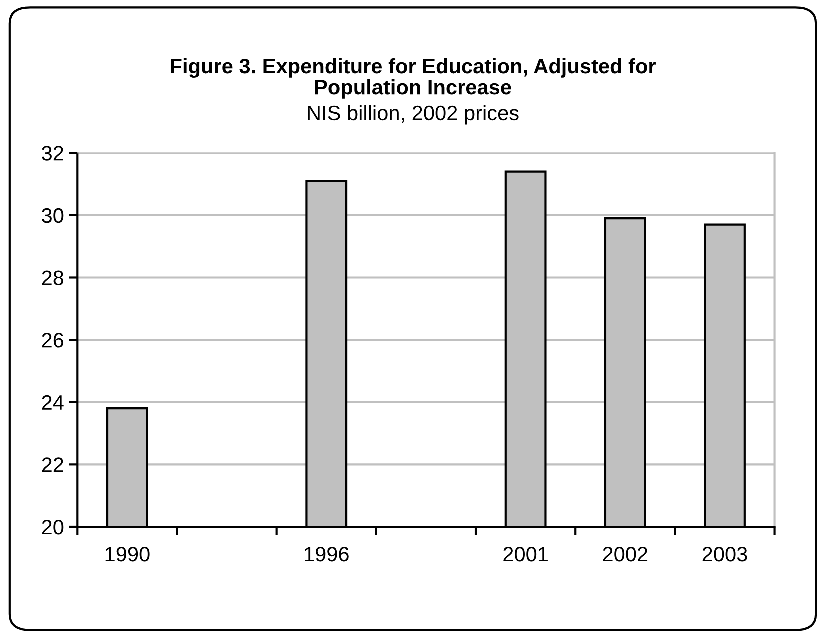 The image size is (826, 638). Describe the element at coordinates (327, 554) in the screenshot. I see `x-tick-label: 1996` at that location.